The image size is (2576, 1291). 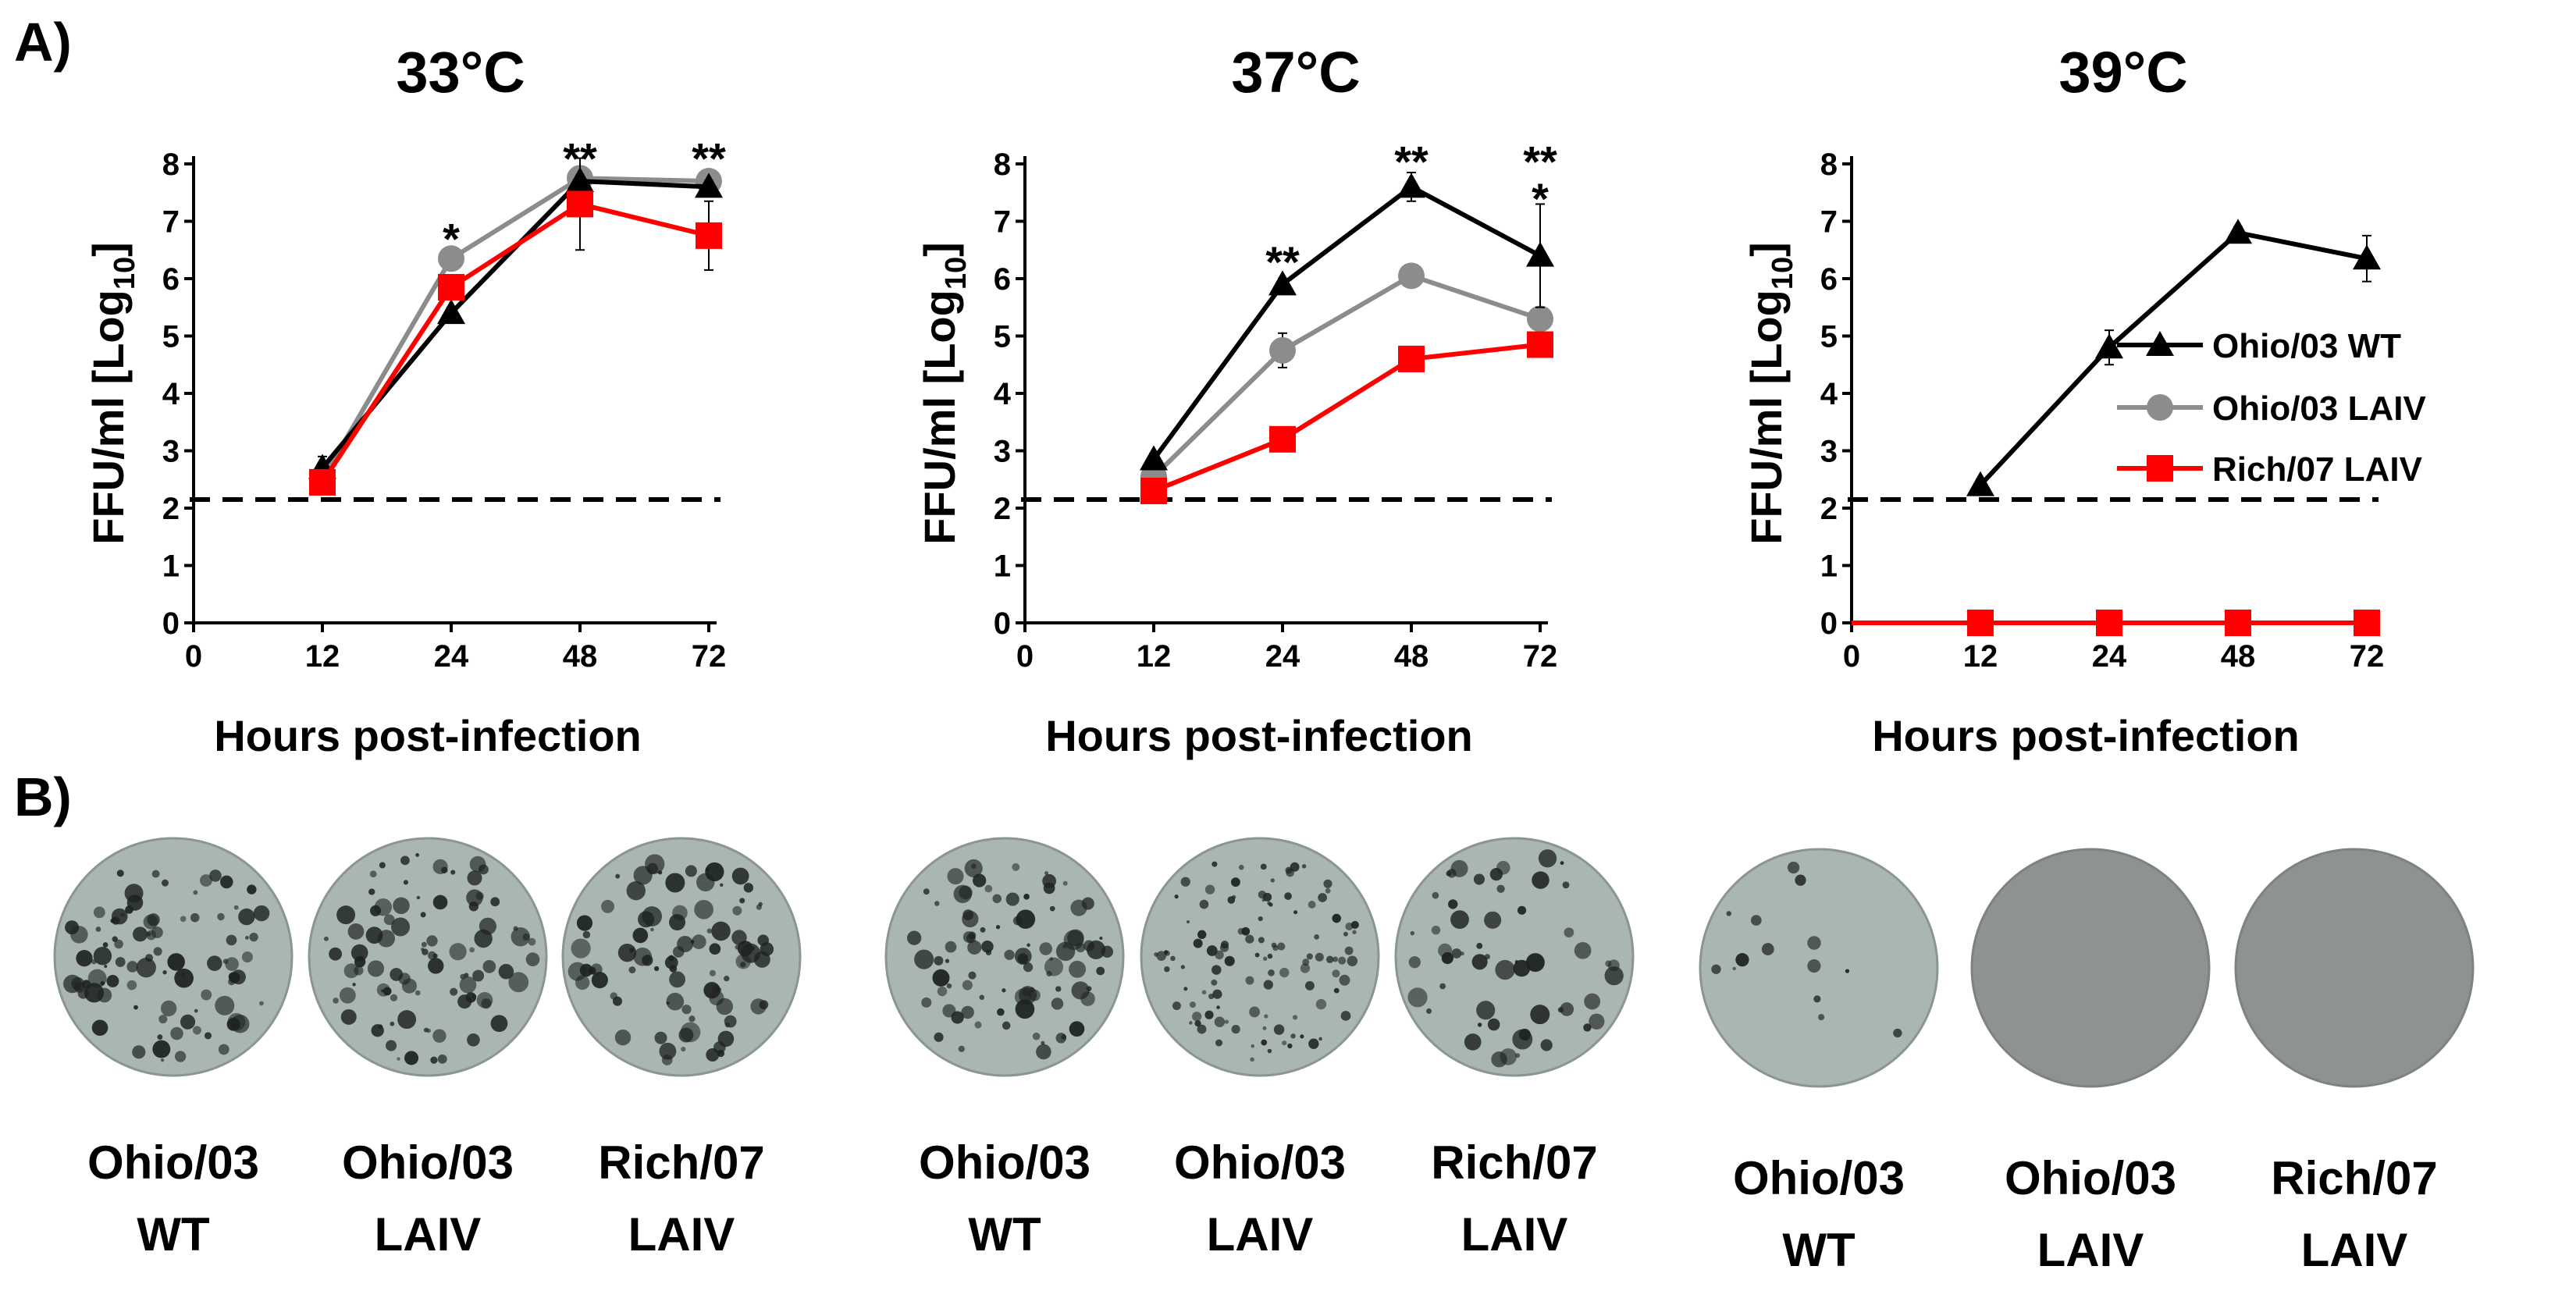 What do you see at coordinates (2354, 1250) in the screenshot?
I see `plate-label-line2: LAIV` at bounding box center [2354, 1250].